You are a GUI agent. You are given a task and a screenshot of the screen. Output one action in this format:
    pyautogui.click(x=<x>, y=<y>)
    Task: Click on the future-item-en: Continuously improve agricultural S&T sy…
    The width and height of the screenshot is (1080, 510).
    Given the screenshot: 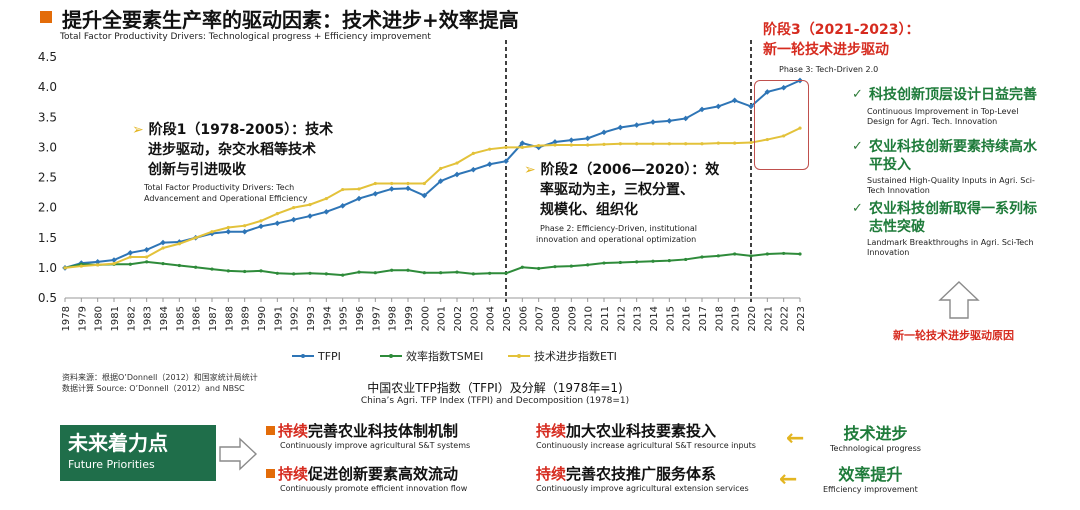 What is the action you would take?
    pyautogui.click(x=375, y=445)
    